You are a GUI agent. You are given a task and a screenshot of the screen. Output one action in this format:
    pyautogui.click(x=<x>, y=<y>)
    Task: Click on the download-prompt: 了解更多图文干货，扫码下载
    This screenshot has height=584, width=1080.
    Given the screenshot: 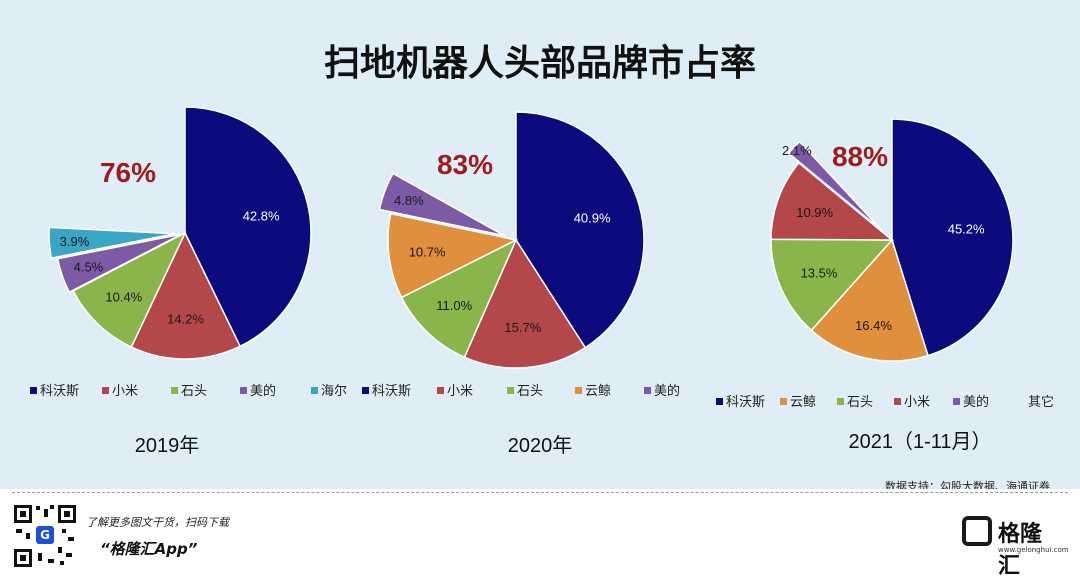 What is the action you would take?
    pyautogui.click(x=157, y=522)
    